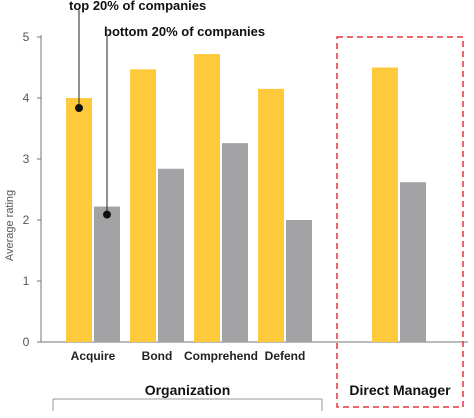 The image size is (474, 418). What do you see at coordinates (171, 255) in the screenshot?
I see `bar-bottom20-bond` at bounding box center [171, 255].